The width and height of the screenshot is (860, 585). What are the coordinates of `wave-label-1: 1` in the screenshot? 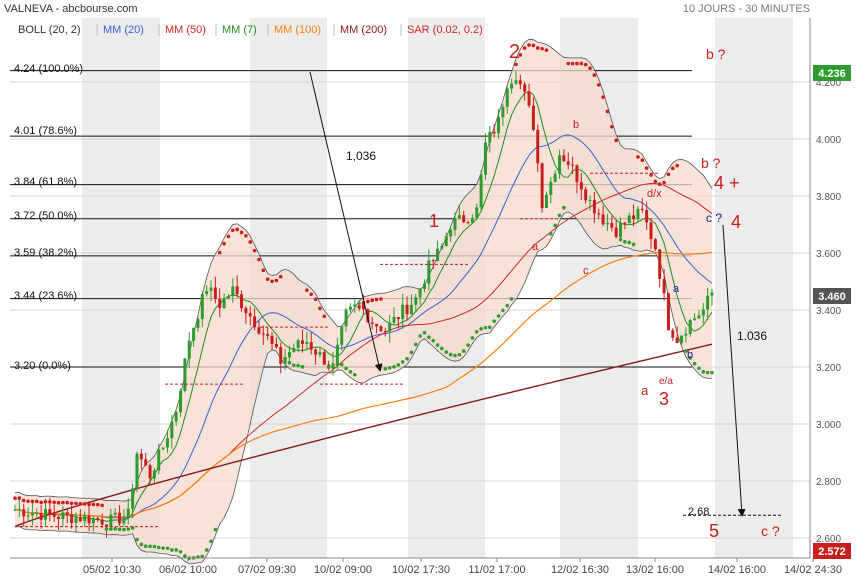 It's located at (434, 221).